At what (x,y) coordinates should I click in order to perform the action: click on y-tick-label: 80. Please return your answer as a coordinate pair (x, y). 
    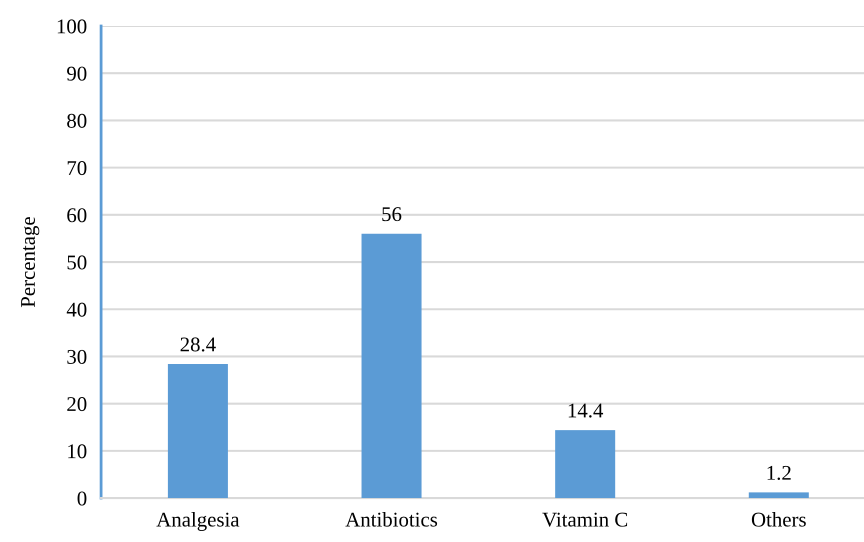
    Looking at the image, I should click on (76, 121).